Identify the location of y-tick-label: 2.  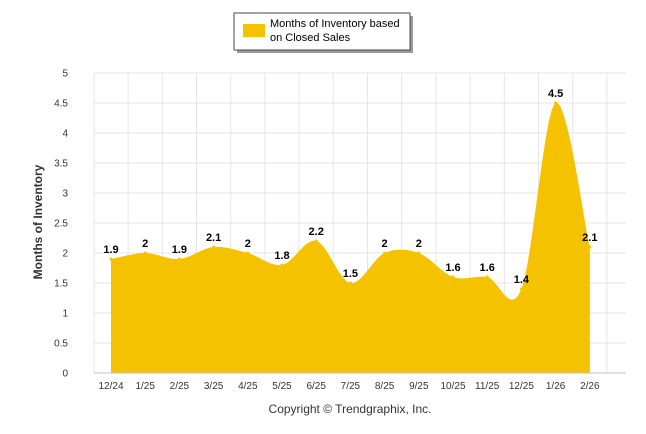
(65, 254).